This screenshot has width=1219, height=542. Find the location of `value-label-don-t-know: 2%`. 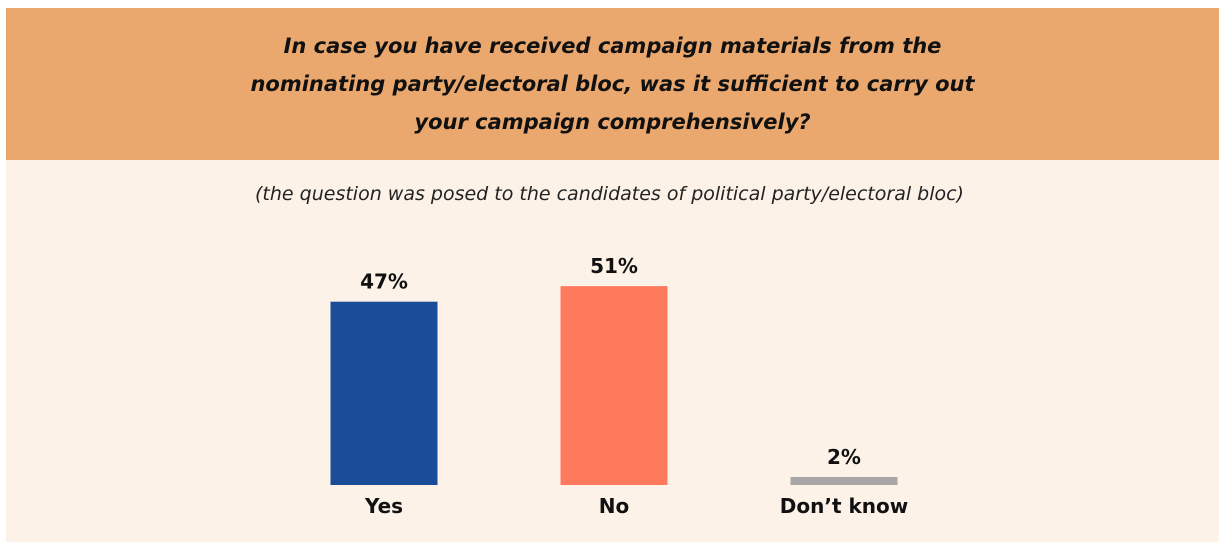

value-label-don-t-know: 2% is located at coordinates (844, 457).